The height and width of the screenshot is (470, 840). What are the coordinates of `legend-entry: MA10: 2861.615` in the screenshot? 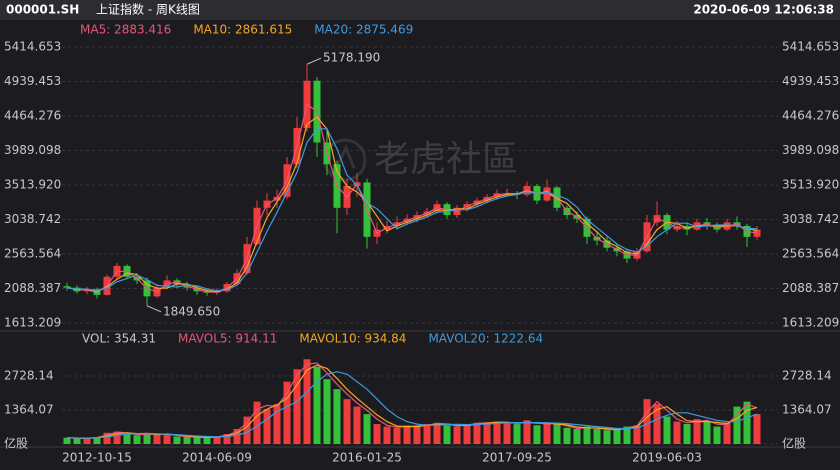 It's located at (242, 30).